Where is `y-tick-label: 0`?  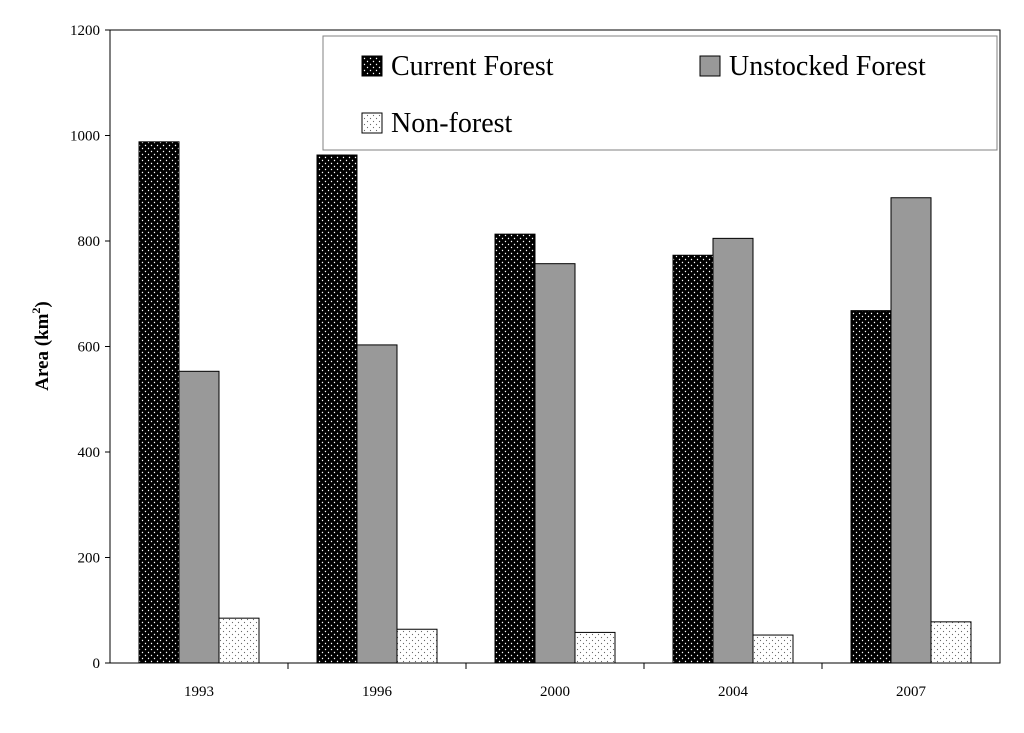 y-tick-label: 0 is located at coordinates (97, 664).